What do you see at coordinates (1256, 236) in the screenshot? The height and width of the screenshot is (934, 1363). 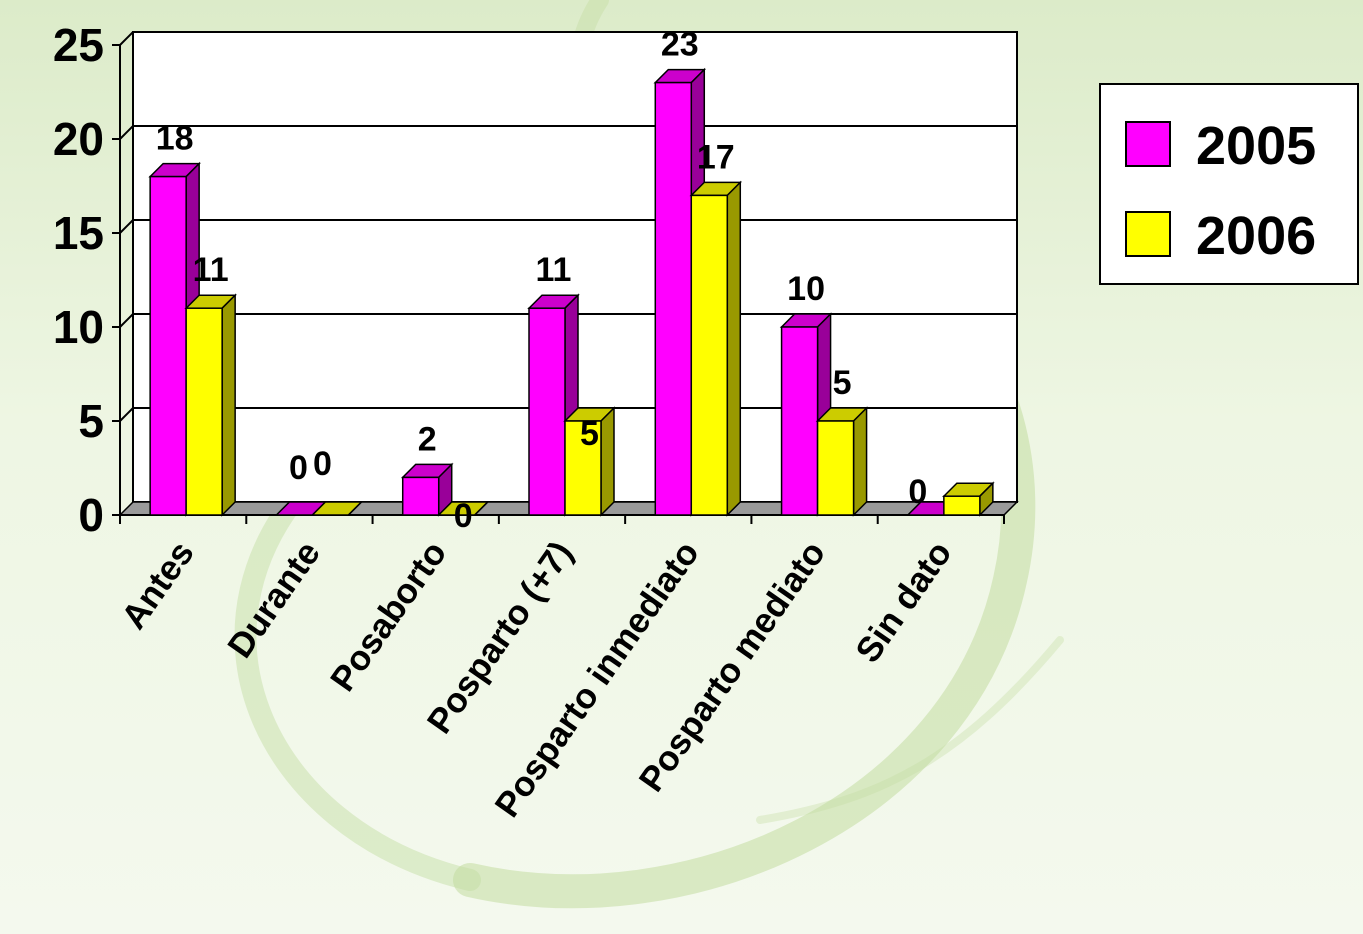 I see `legend-label: 2006` at bounding box center [1256, 236].